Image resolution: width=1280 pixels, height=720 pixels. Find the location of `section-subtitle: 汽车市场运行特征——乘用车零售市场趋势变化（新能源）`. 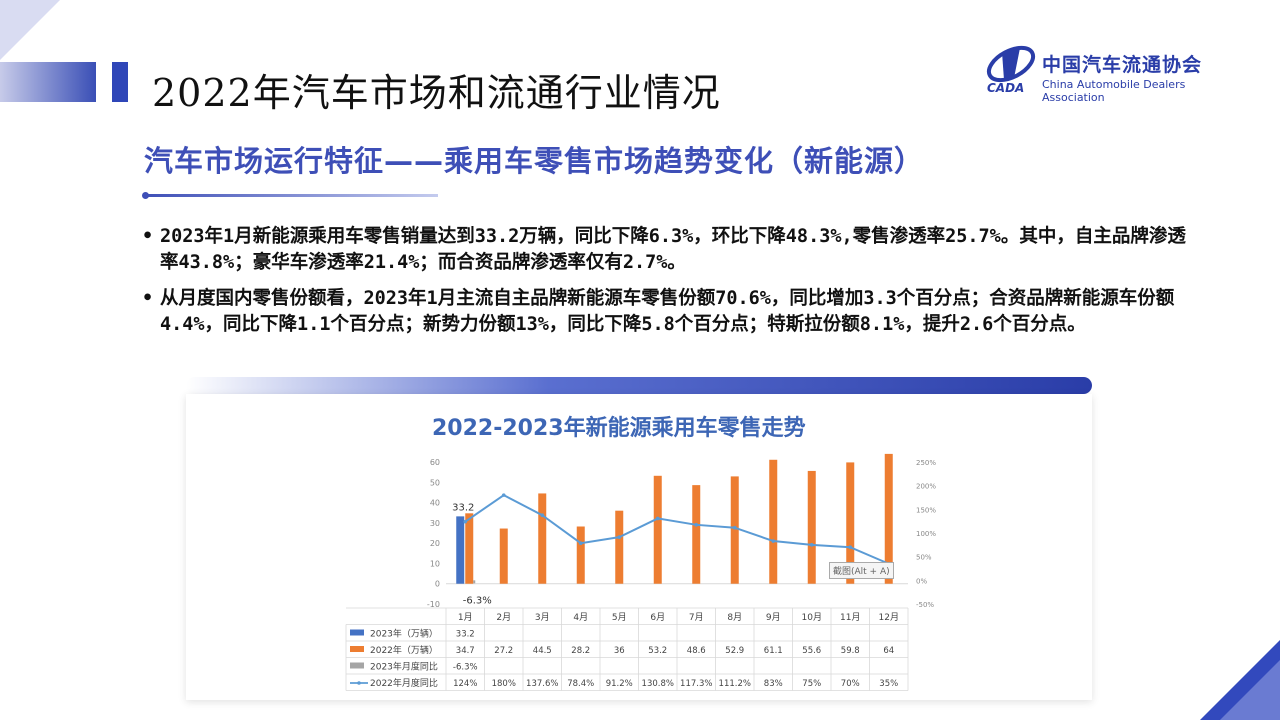

section-subtitle: 汽车市场运行特征——乘用车零售市场趋势变化（新能源） is located at coordinates (534, 161).